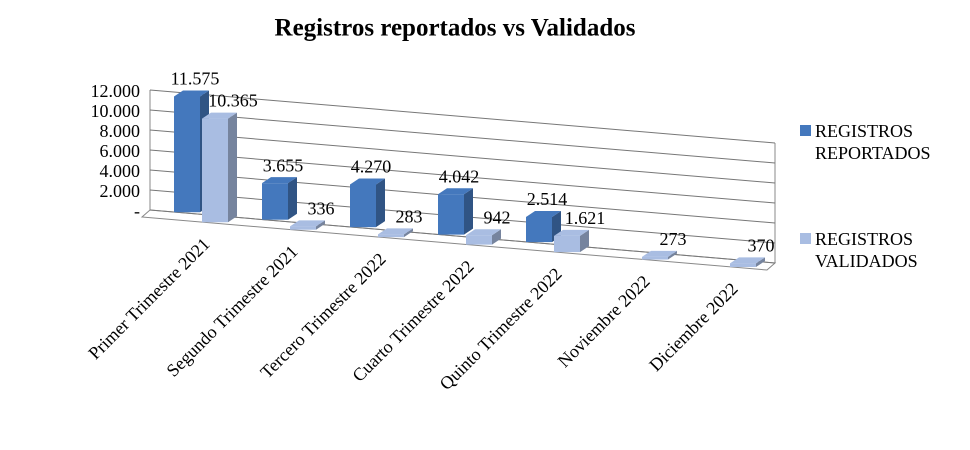  What do you see at coordinates (409, 216) in the screenshot?
I see `value-label: 283` at bounding box center [409, 216].